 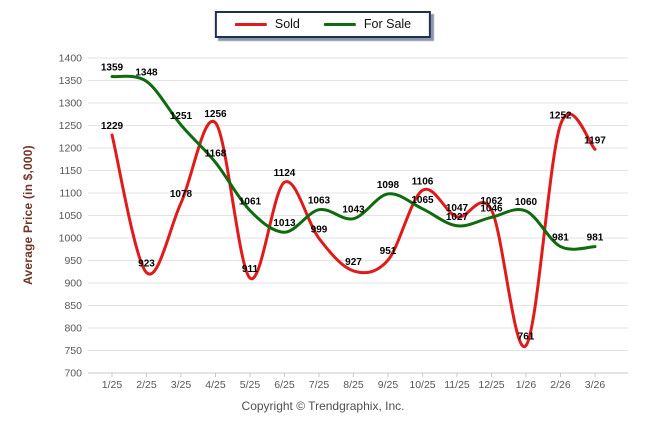 What do you see at coordinates (215, 385) in the screenshot?
I see `x-tick-label: 4/25` at bounding box center [215, 385].